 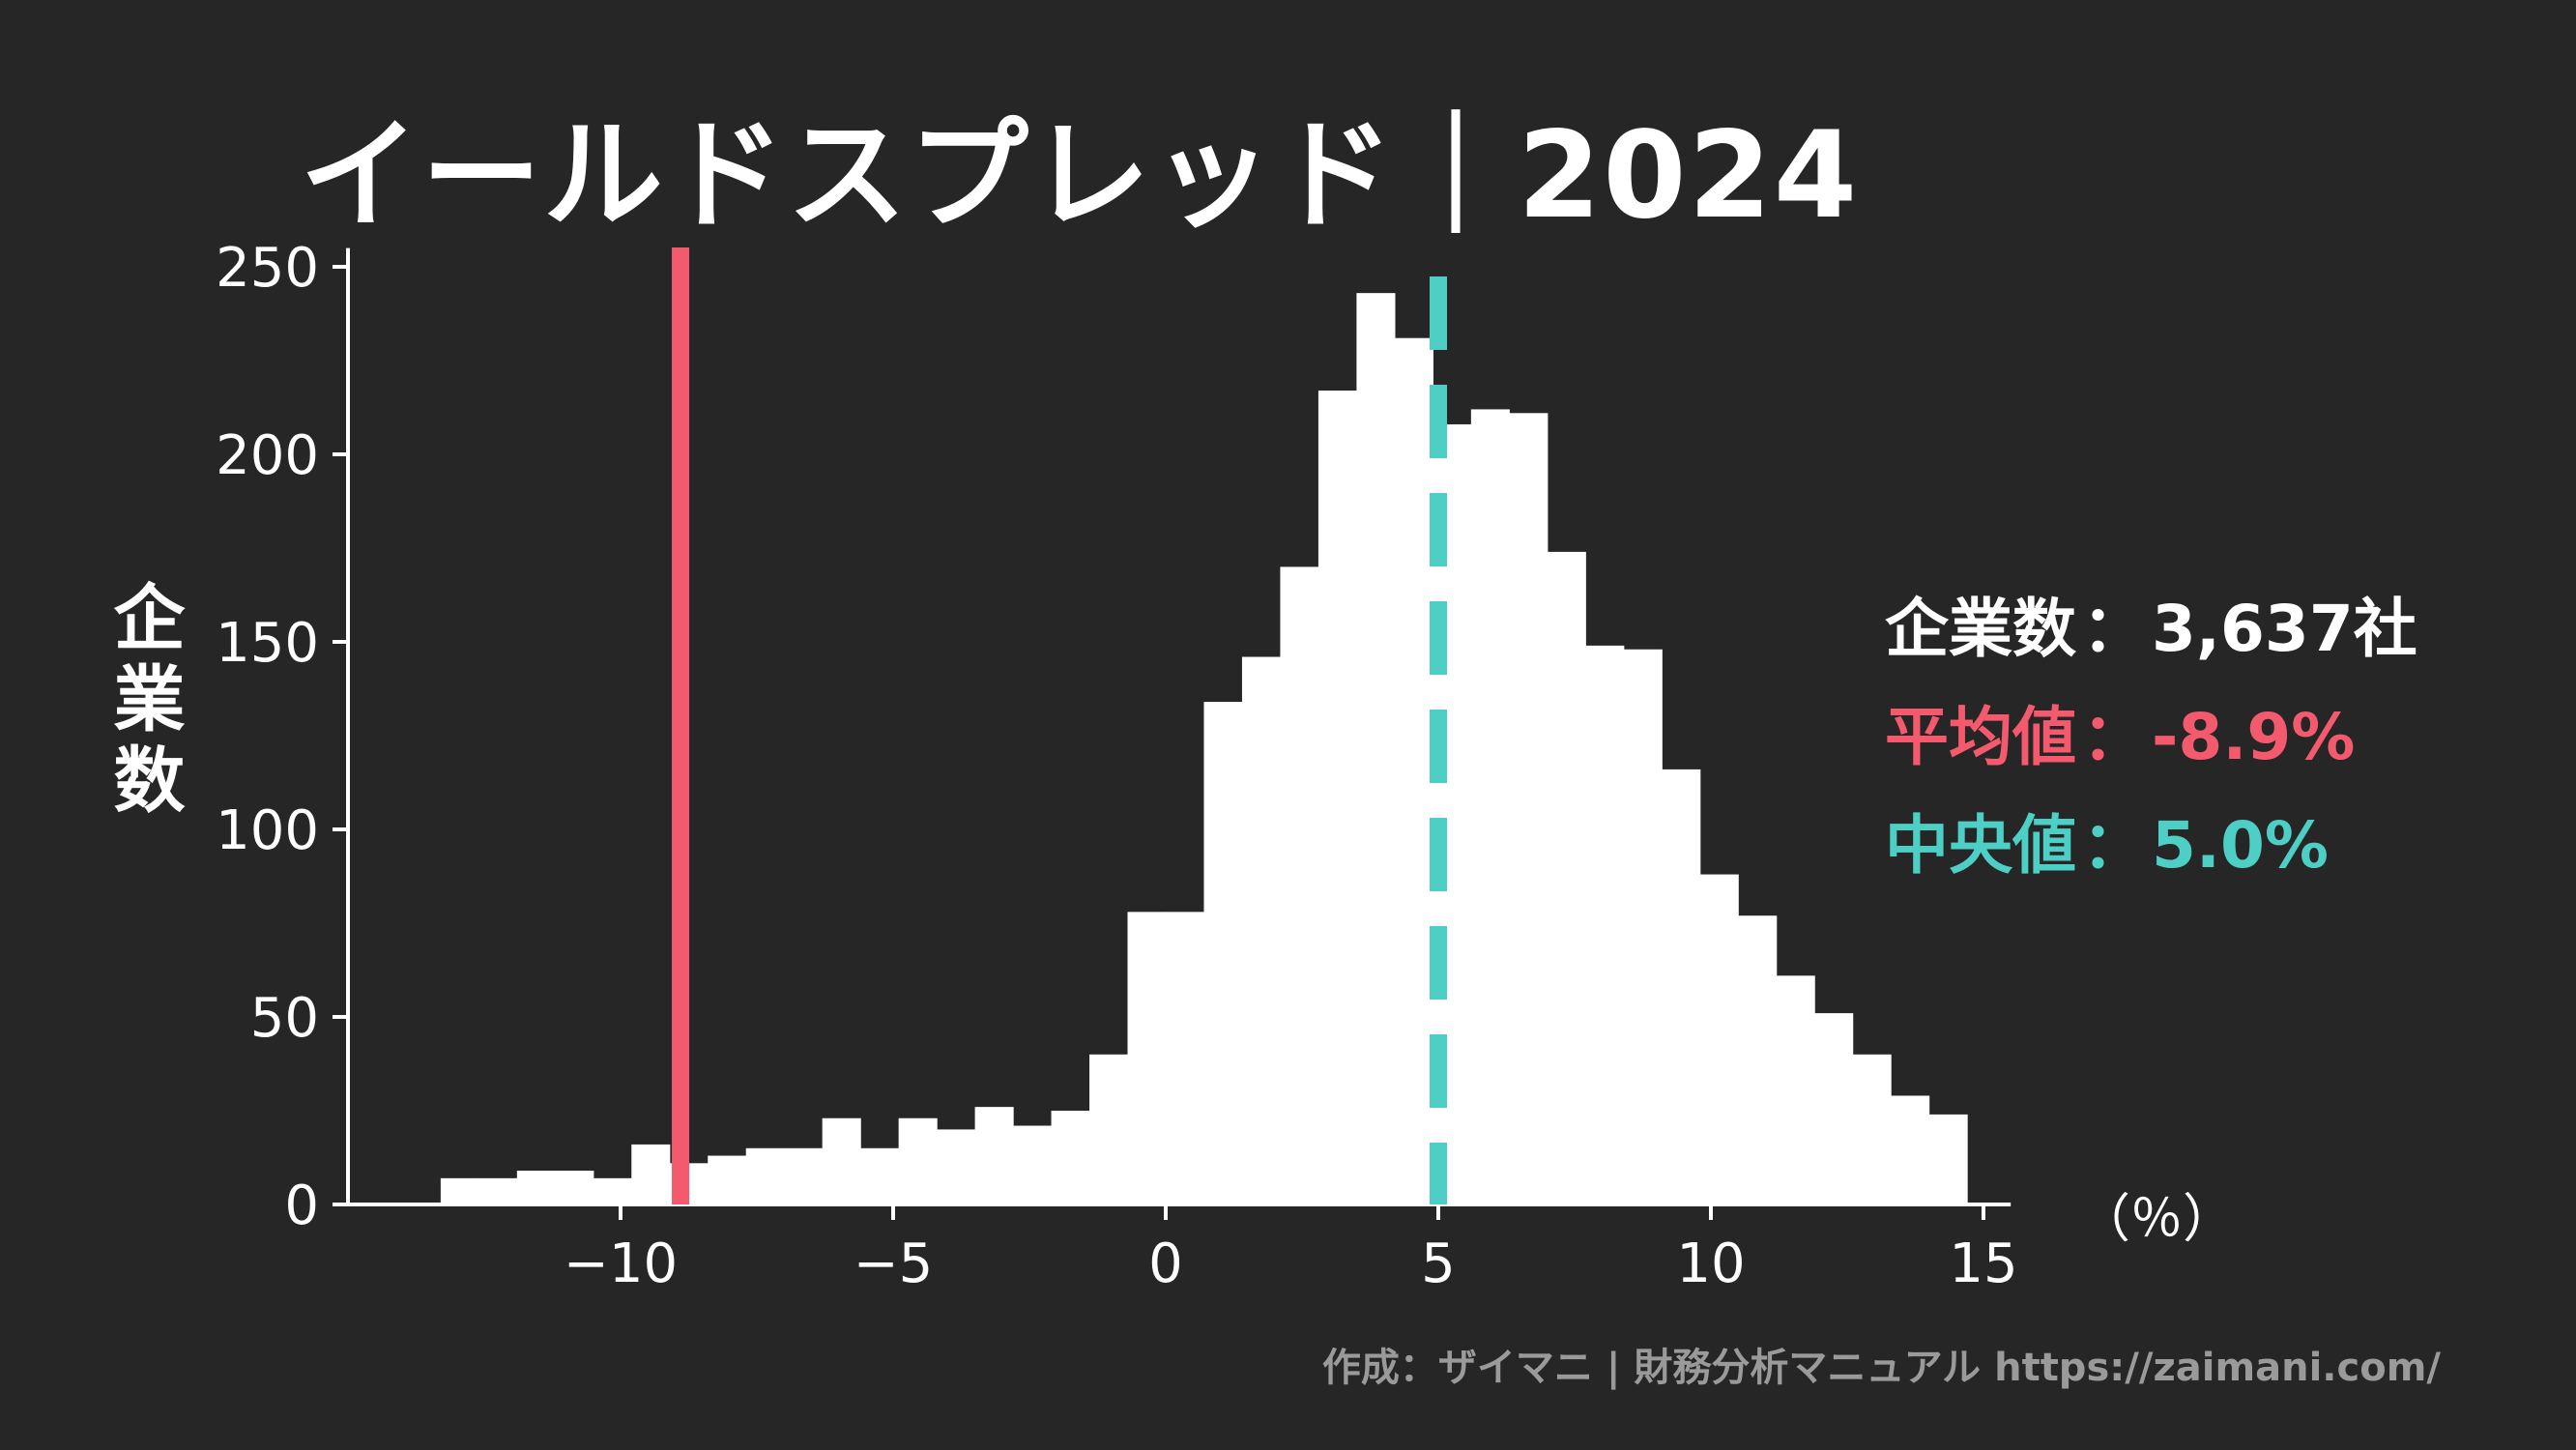 What do you see at coordinates (1165, 1263) in the screenshot?
I see `x-tick-label: 0` at bounding box center [1165, 1263].